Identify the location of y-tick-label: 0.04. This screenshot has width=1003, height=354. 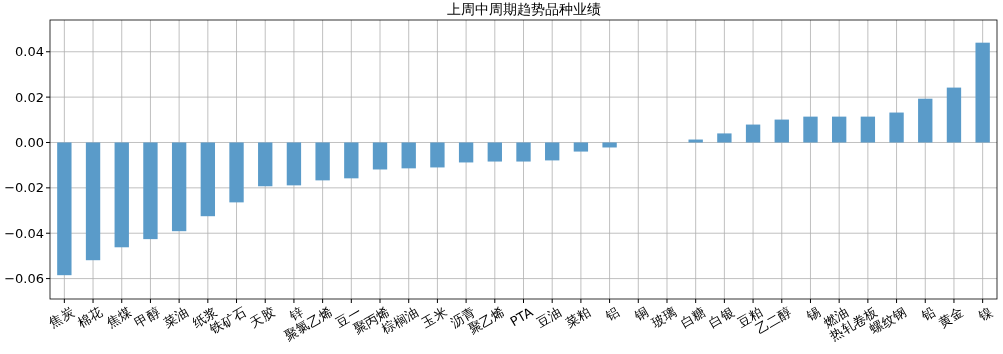
(29, 52).